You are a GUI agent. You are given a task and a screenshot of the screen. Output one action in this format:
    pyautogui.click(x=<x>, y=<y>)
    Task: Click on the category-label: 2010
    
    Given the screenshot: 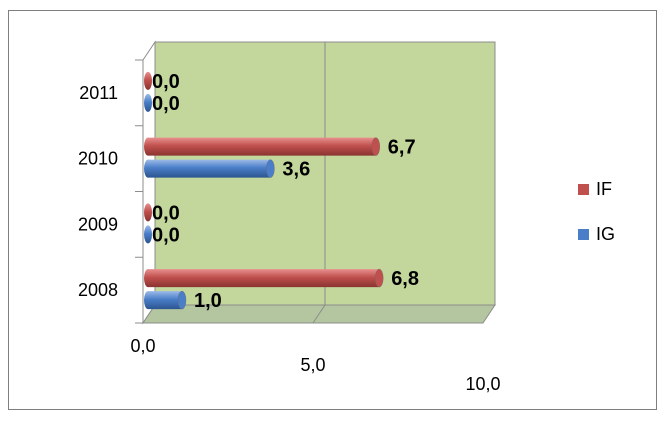 What is the action you would take?
    pyautogui.click(x=98, y=159)
    